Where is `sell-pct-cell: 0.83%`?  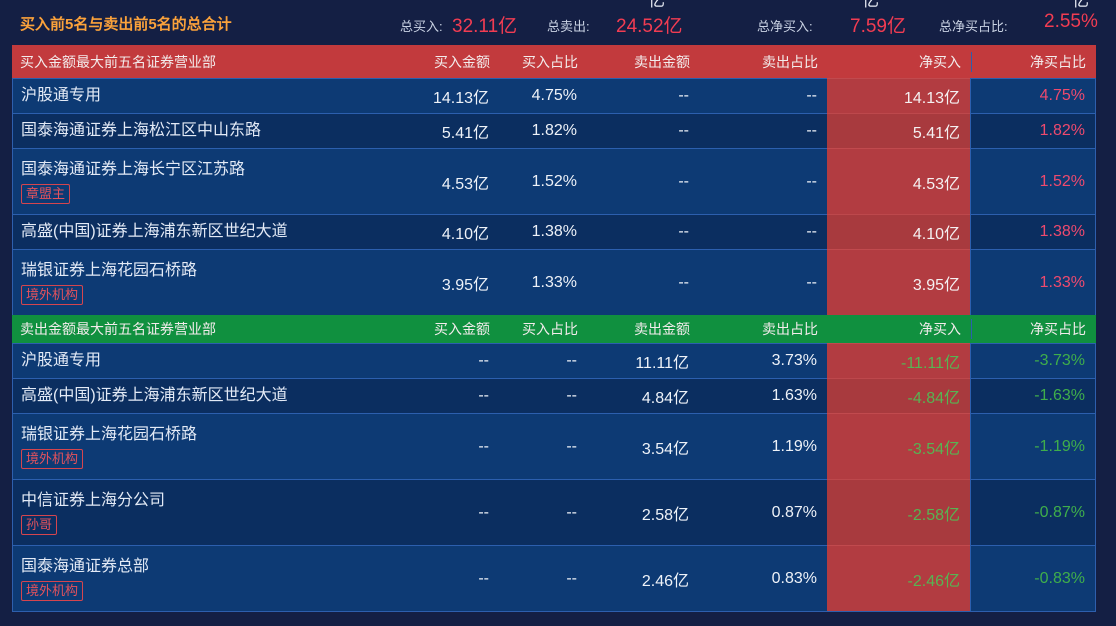 sell-pct-cell: 0.83% is located at coordinates (763, 578).